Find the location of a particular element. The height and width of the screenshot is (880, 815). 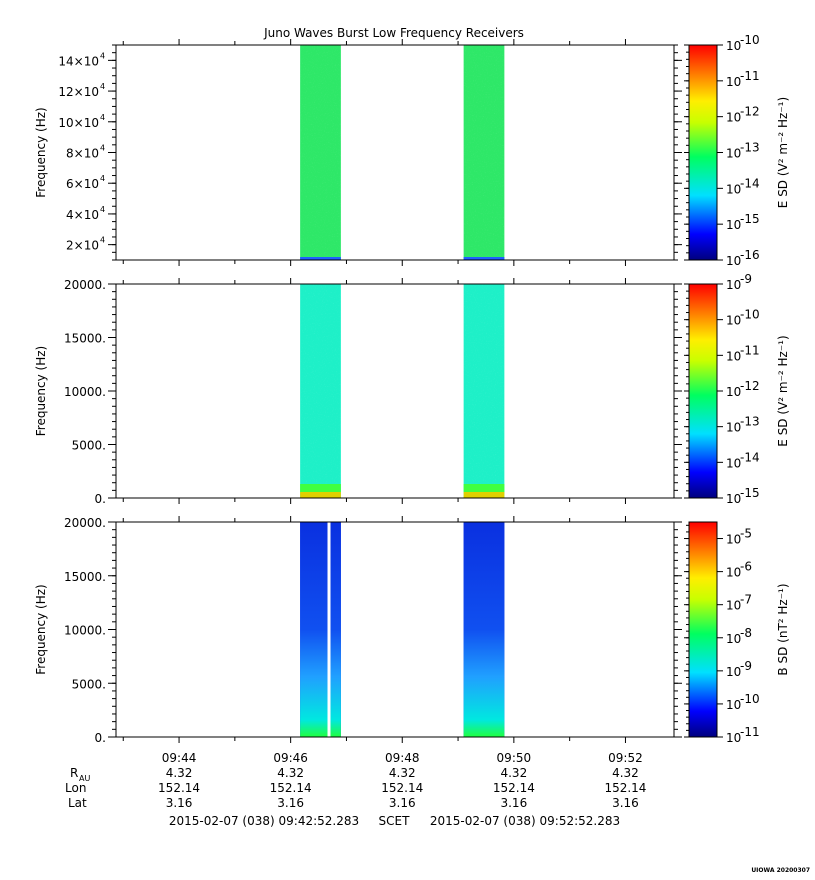

colorbar-label: B SD (nT² Hz⁻¹) is located at coordinates (783, 629).